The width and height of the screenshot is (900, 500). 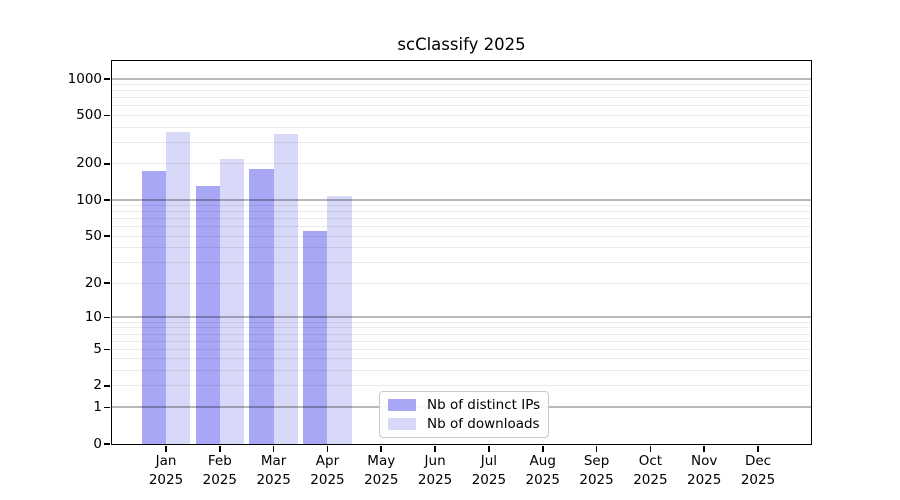 I want to click on x-tick-may, so click(x=381, y=449).